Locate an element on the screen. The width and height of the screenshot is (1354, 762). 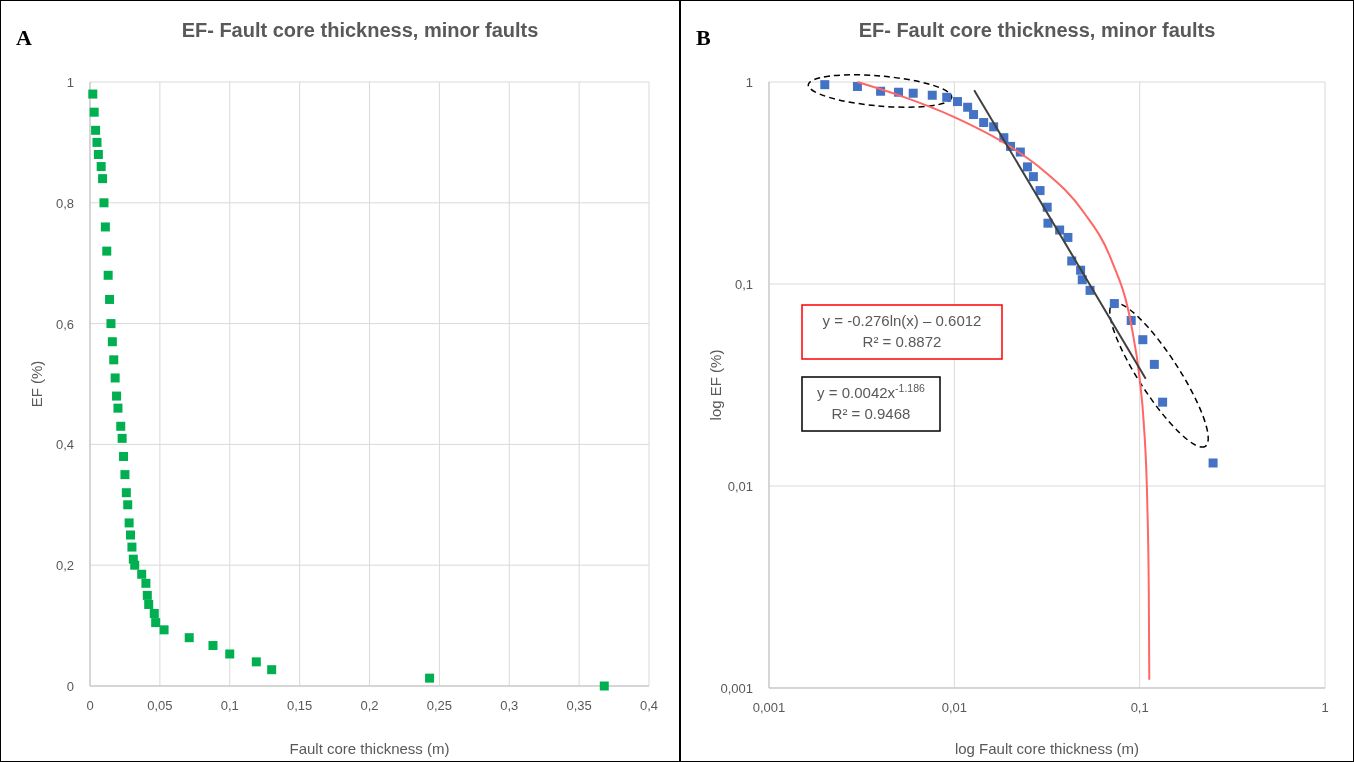
x-tick-label: 0,15 is located at coordinates (299, 705).